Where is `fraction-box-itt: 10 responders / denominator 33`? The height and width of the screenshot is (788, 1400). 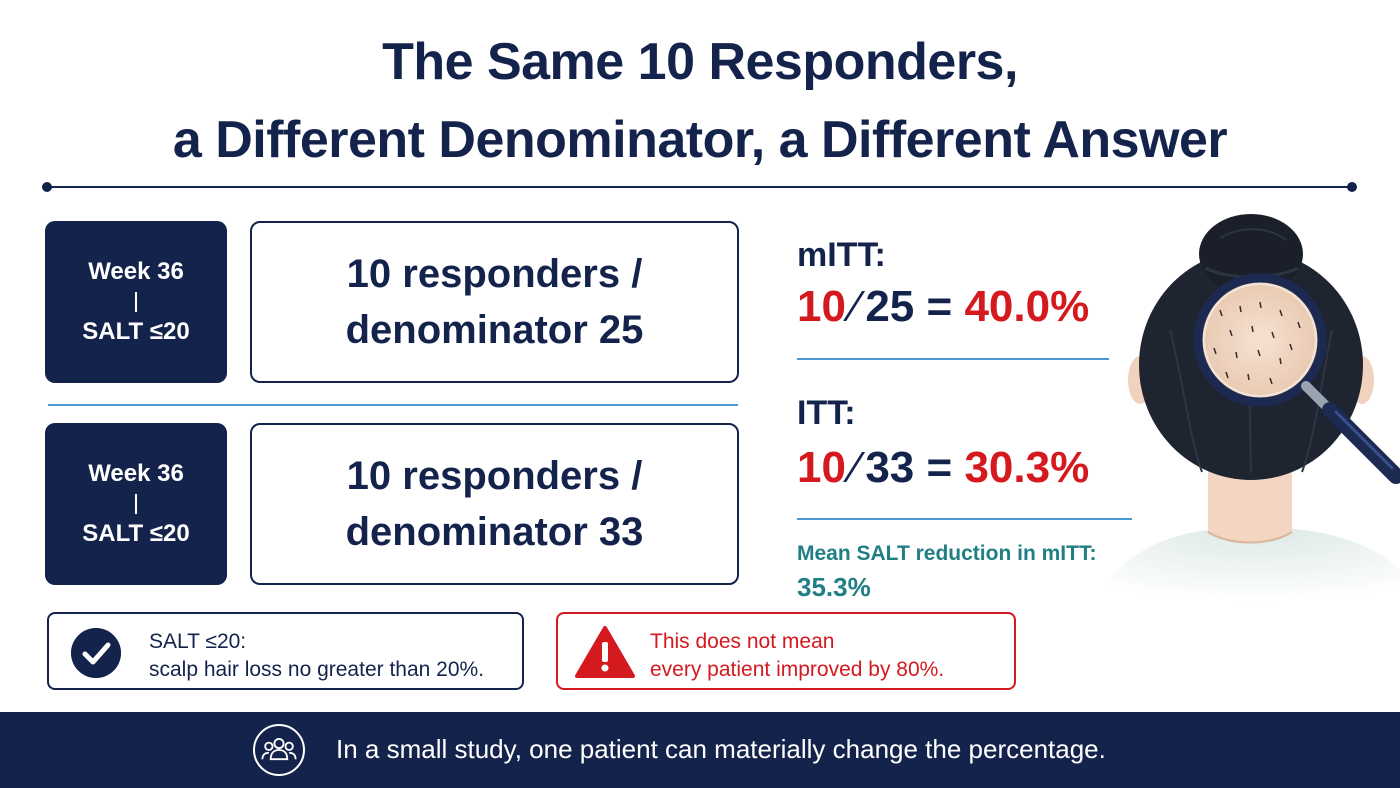 fraction-box-itt: 10 responders / denominator 33 is located at coordinates (494, 504).